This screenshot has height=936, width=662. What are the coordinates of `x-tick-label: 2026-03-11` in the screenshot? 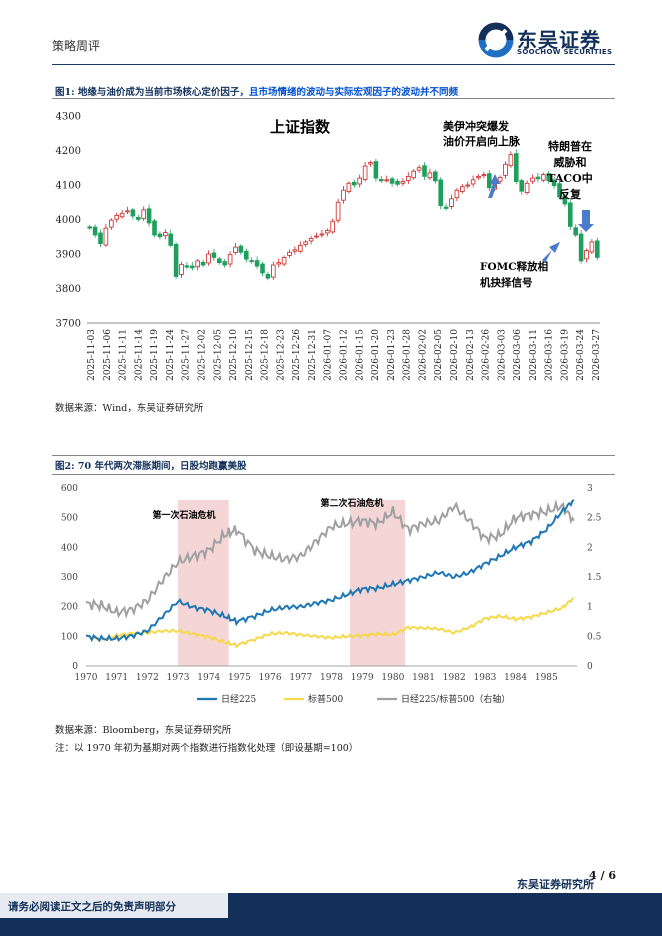 It's located at (534, 355).